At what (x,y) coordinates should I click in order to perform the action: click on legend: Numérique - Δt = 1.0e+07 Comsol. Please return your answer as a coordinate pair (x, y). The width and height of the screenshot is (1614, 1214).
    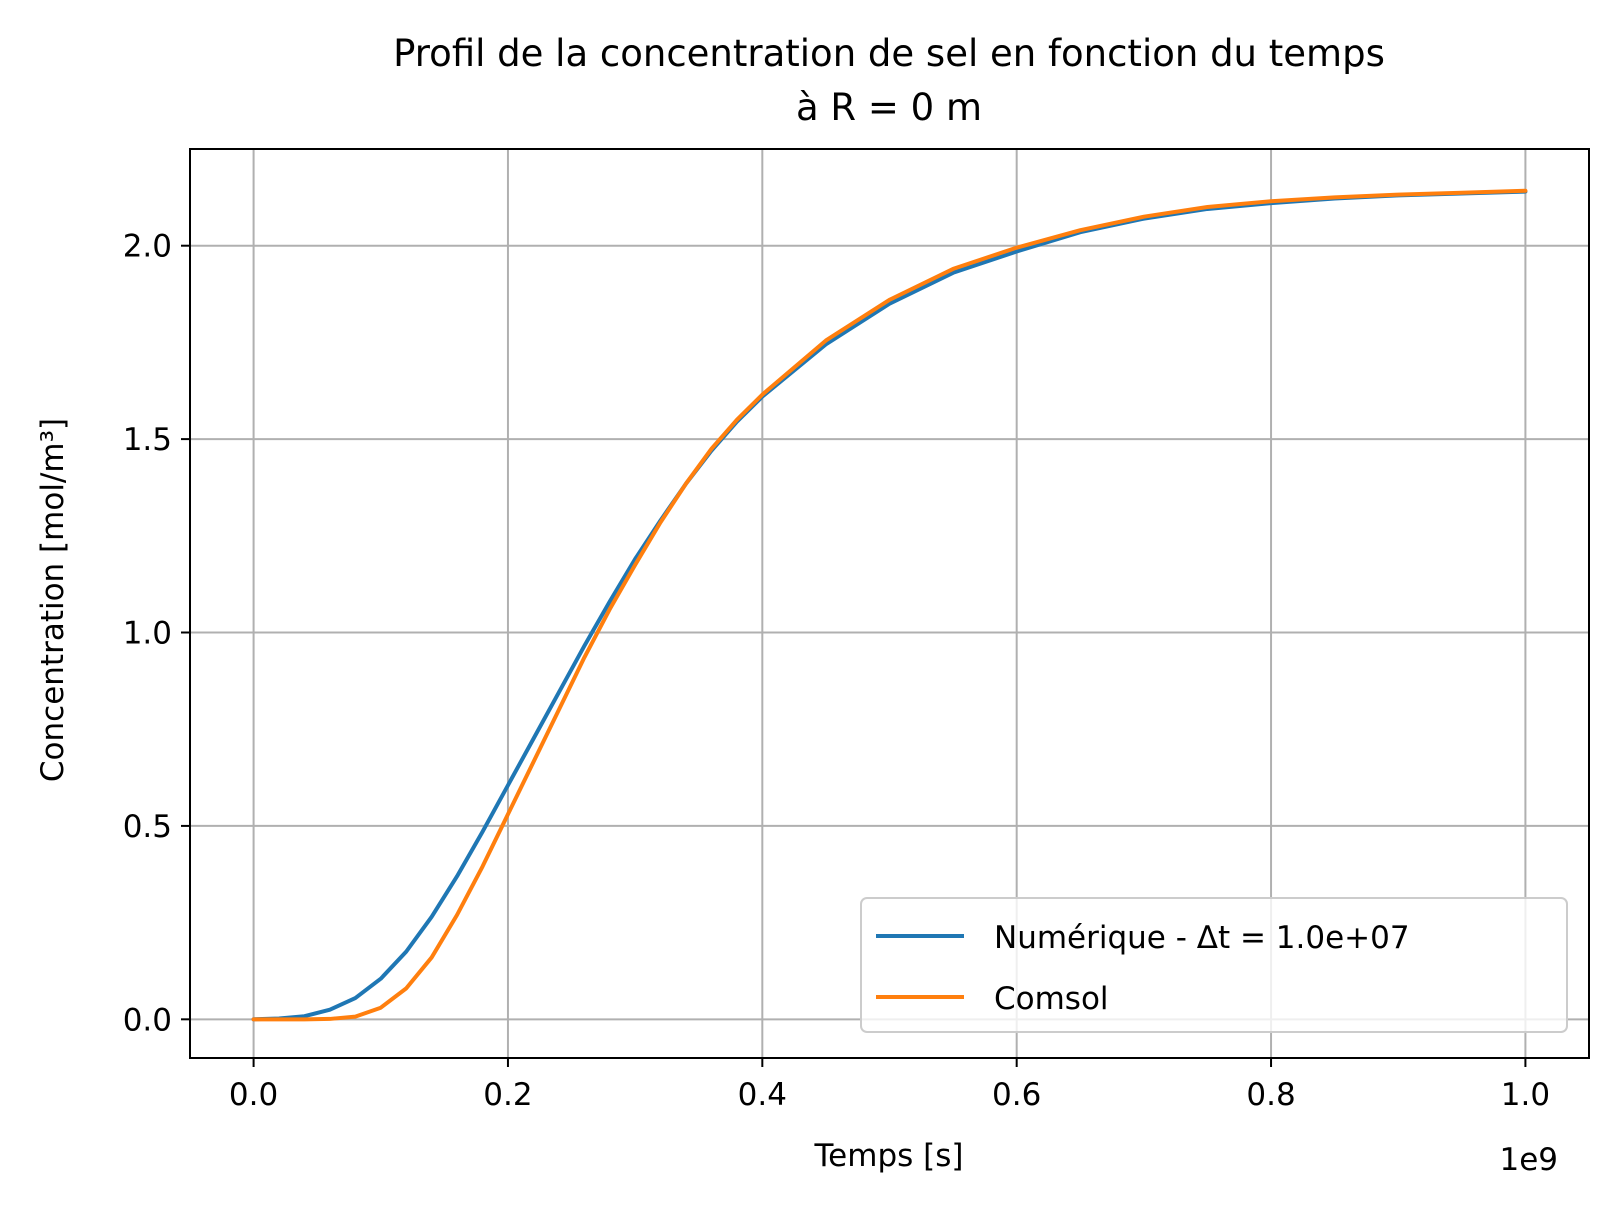
    Looking at the image, I should click on (1214, 965).